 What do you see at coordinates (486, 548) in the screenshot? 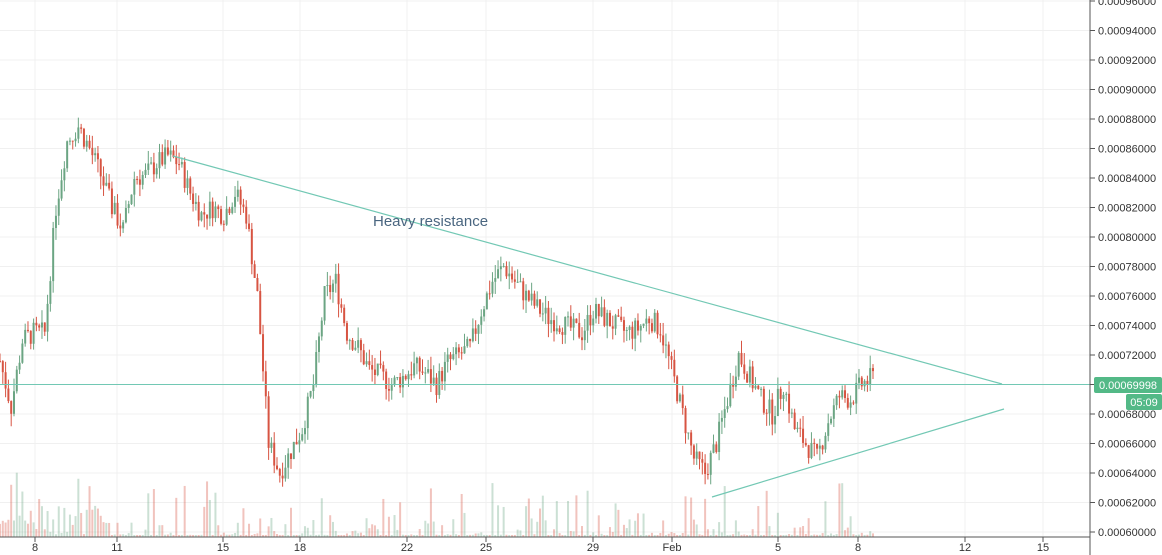
I see `x-tick-label: 25` at bounding box center [486, 548].